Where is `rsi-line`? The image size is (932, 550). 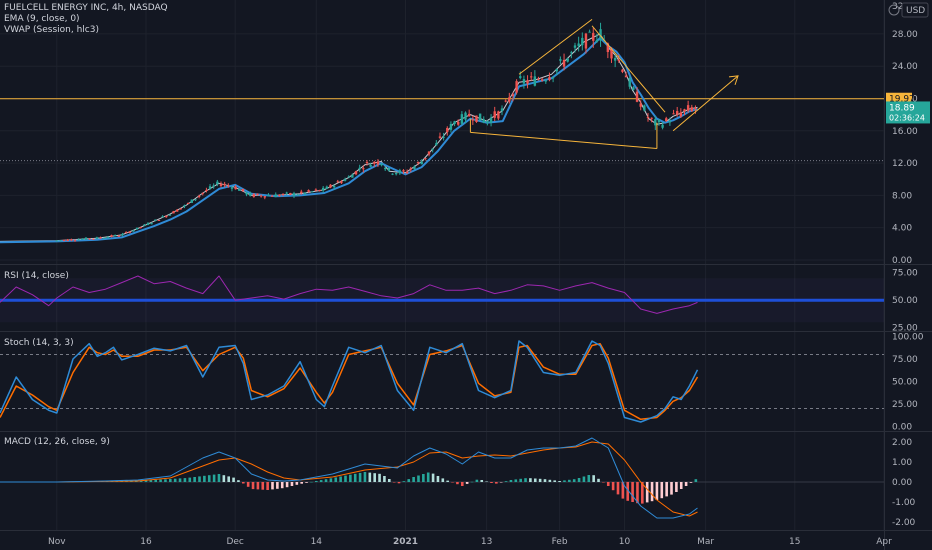
rsi-line is located at coordinates (349, 294).